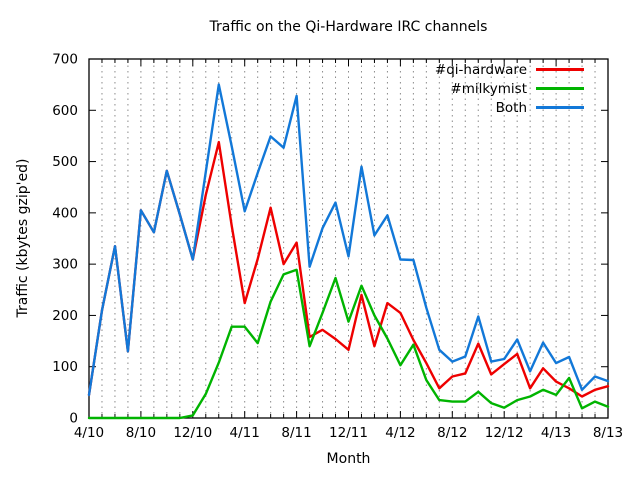 Image resolution: width=640 pixels, height=480 pixels. Describe the element at coordinates (141, 433) in the screenshot. I see `x-tick-label: 8/10` at that location.